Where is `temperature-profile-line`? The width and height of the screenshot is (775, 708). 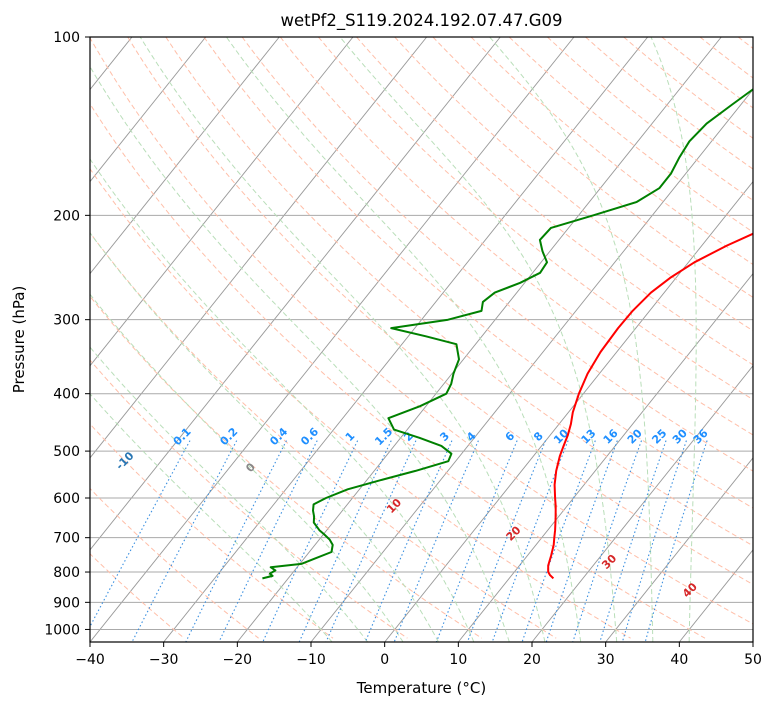 temperature-profile-line is located at coordinates (650, 406).